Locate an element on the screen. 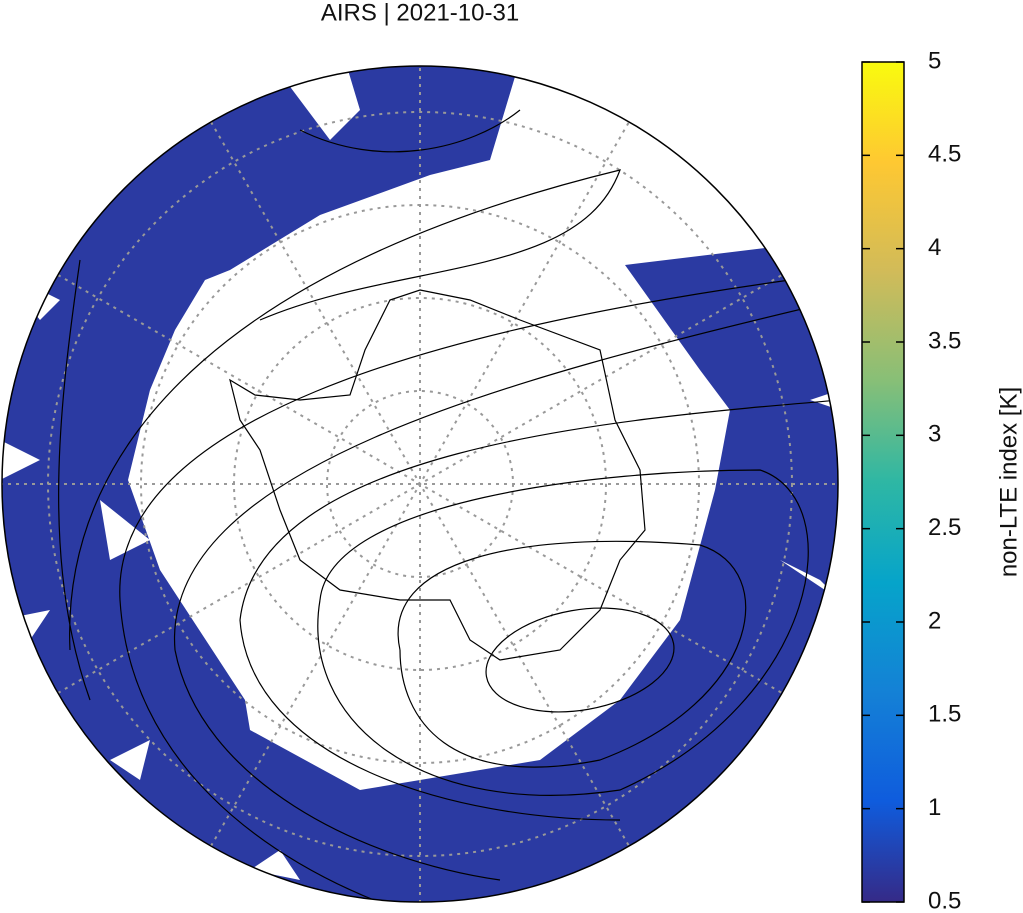 This screenshot has height=913, width=1023. colorbar-tick-label: 1 is located at coordinates (934, 807).